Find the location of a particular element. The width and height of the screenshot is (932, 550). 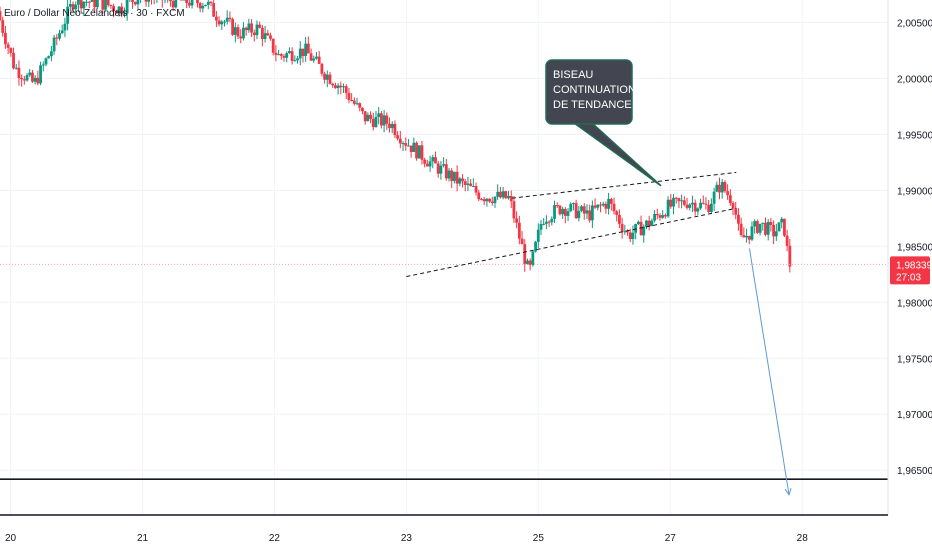

callout-box: BISEAU CONTINUATION DE TENDANCE is located at coordinates (603, 123).